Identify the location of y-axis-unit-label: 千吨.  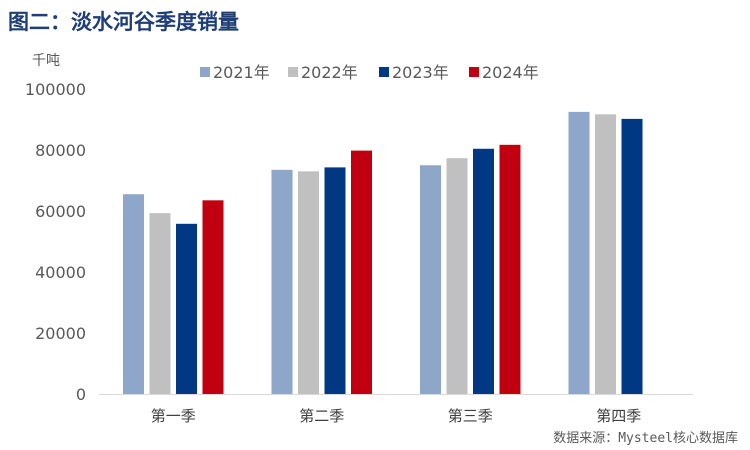
(46, 61).